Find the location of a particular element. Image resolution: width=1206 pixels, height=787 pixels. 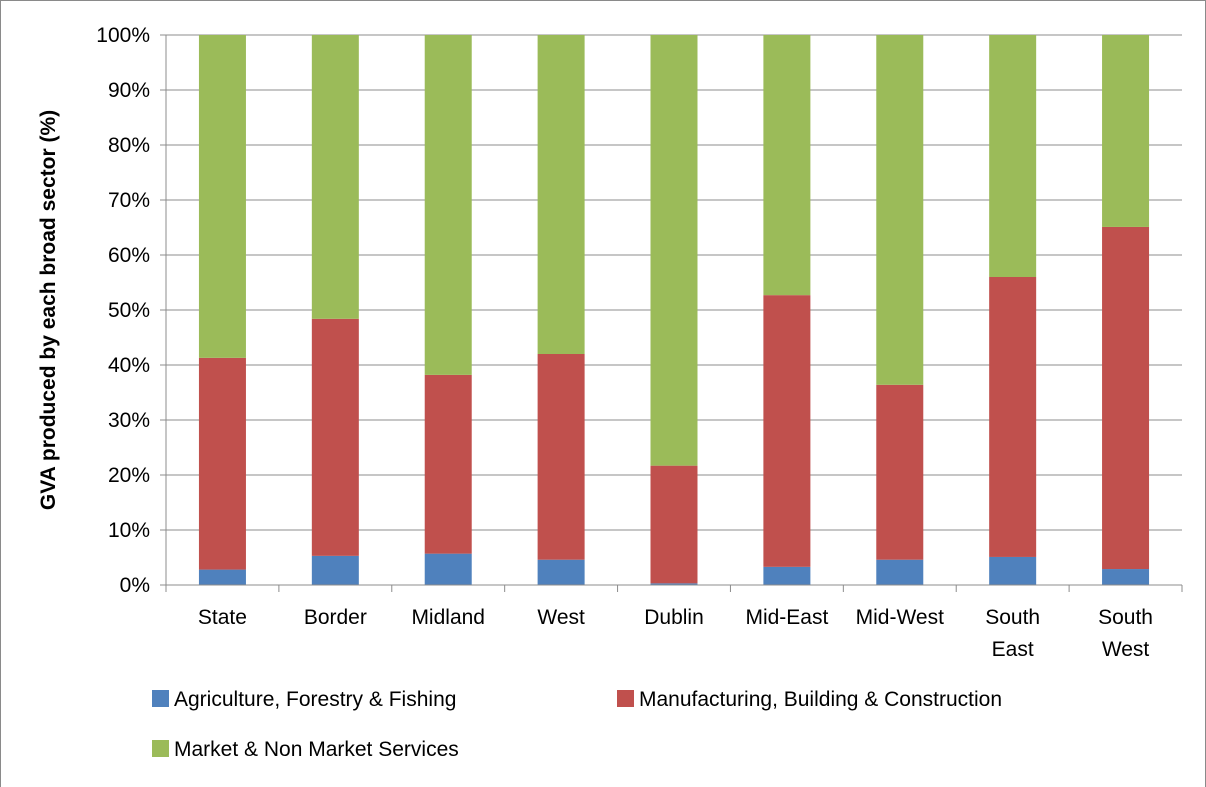

y-tick-labels: 0% 10% 20% 30% 40% 50% 60% 70% 80% 90% 100% is located at coordinates (123, 310).